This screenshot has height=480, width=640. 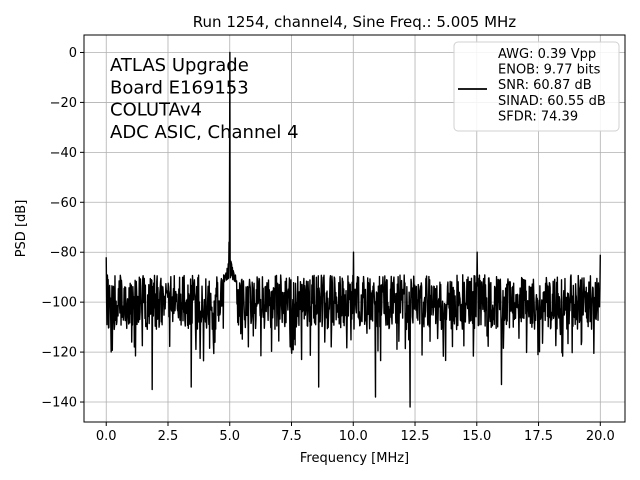 I want to click on x-tick-label: 0.0, so click(x=106, y=436).